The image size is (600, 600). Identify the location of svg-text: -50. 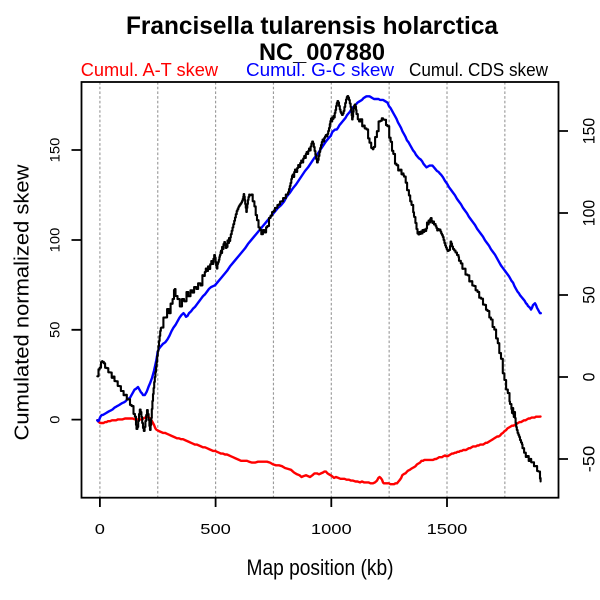
(589, 459).